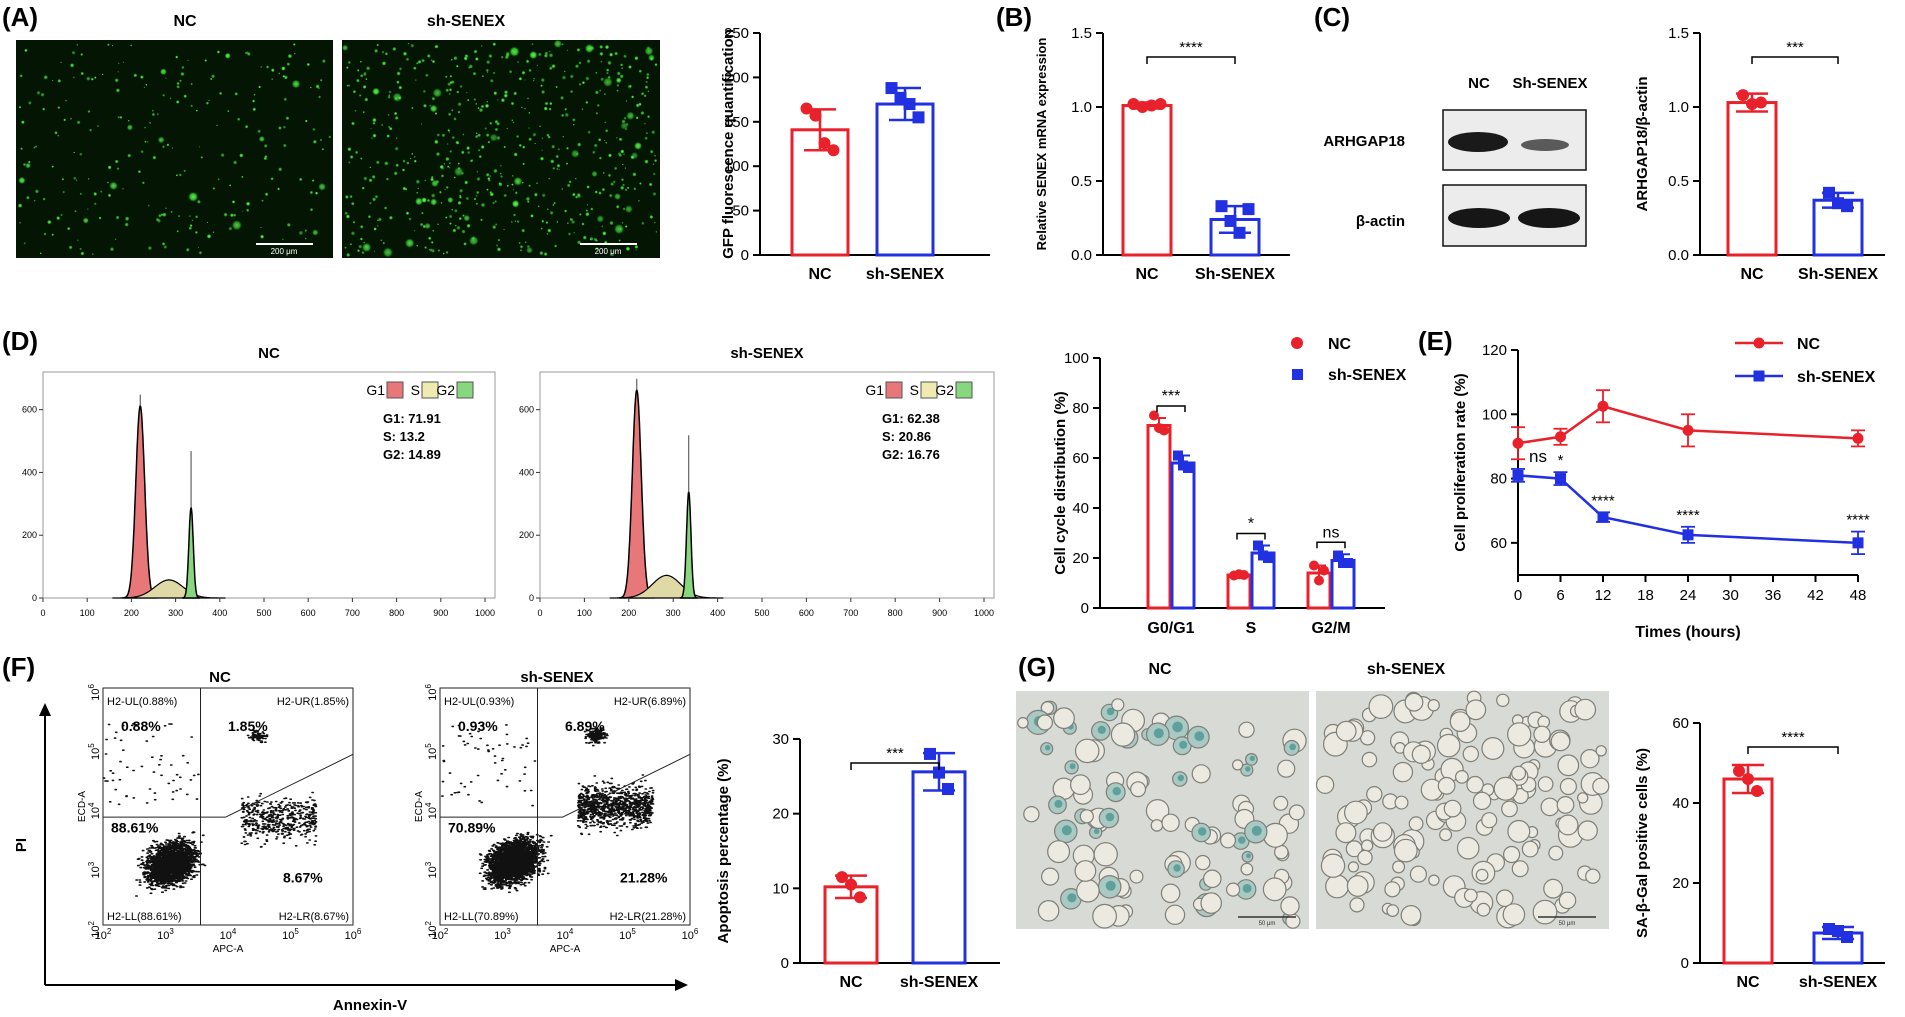 This screenshot has width=1905, height=1017. What do you see at coordinates (191, 553) in the screenshot?
I see `g2-peak` at bounding box center [191, 553].